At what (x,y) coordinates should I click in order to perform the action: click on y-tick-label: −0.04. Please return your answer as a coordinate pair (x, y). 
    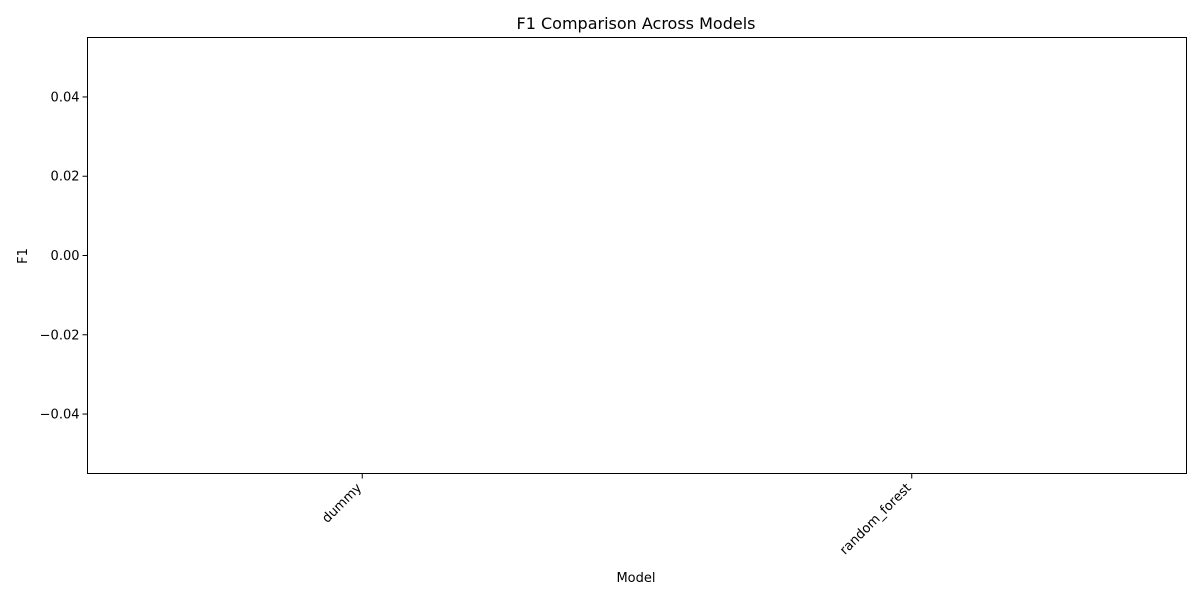
    Looking at the image, I should click on (60, 415).